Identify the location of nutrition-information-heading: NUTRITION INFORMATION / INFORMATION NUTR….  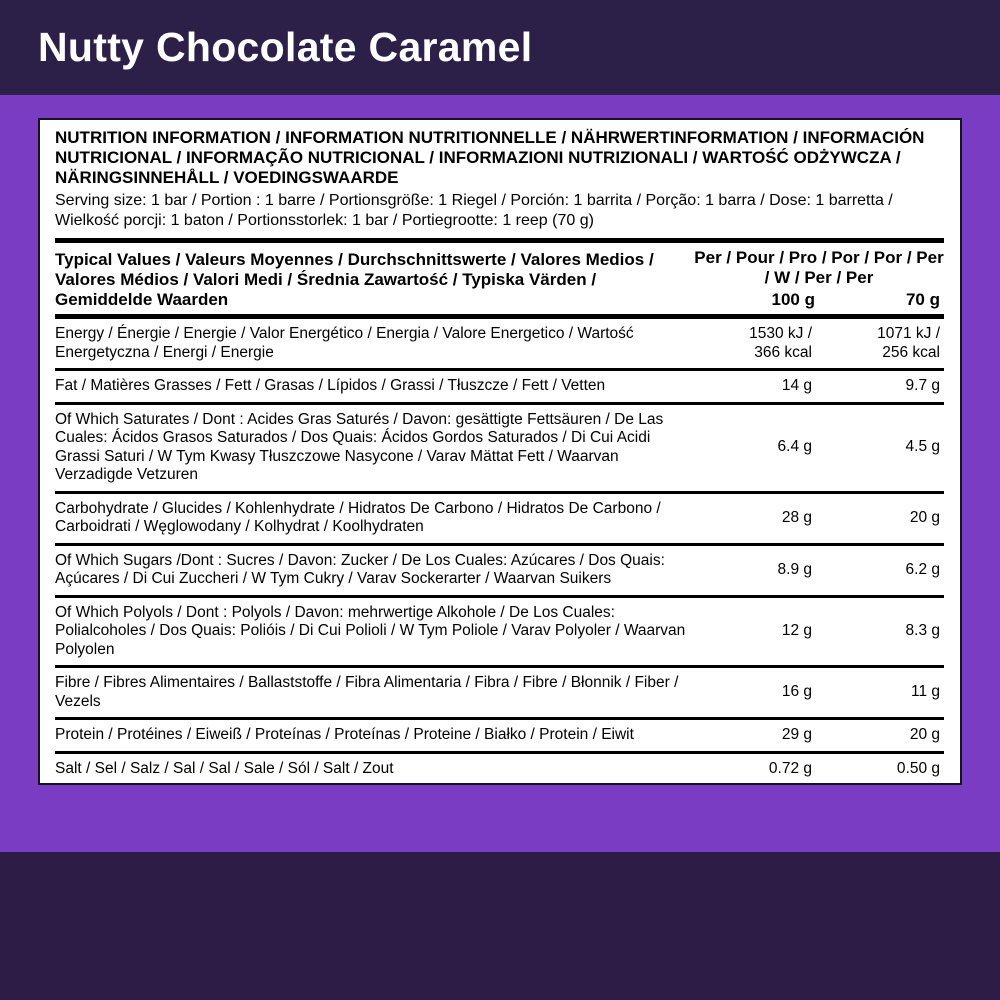
(490, 157).